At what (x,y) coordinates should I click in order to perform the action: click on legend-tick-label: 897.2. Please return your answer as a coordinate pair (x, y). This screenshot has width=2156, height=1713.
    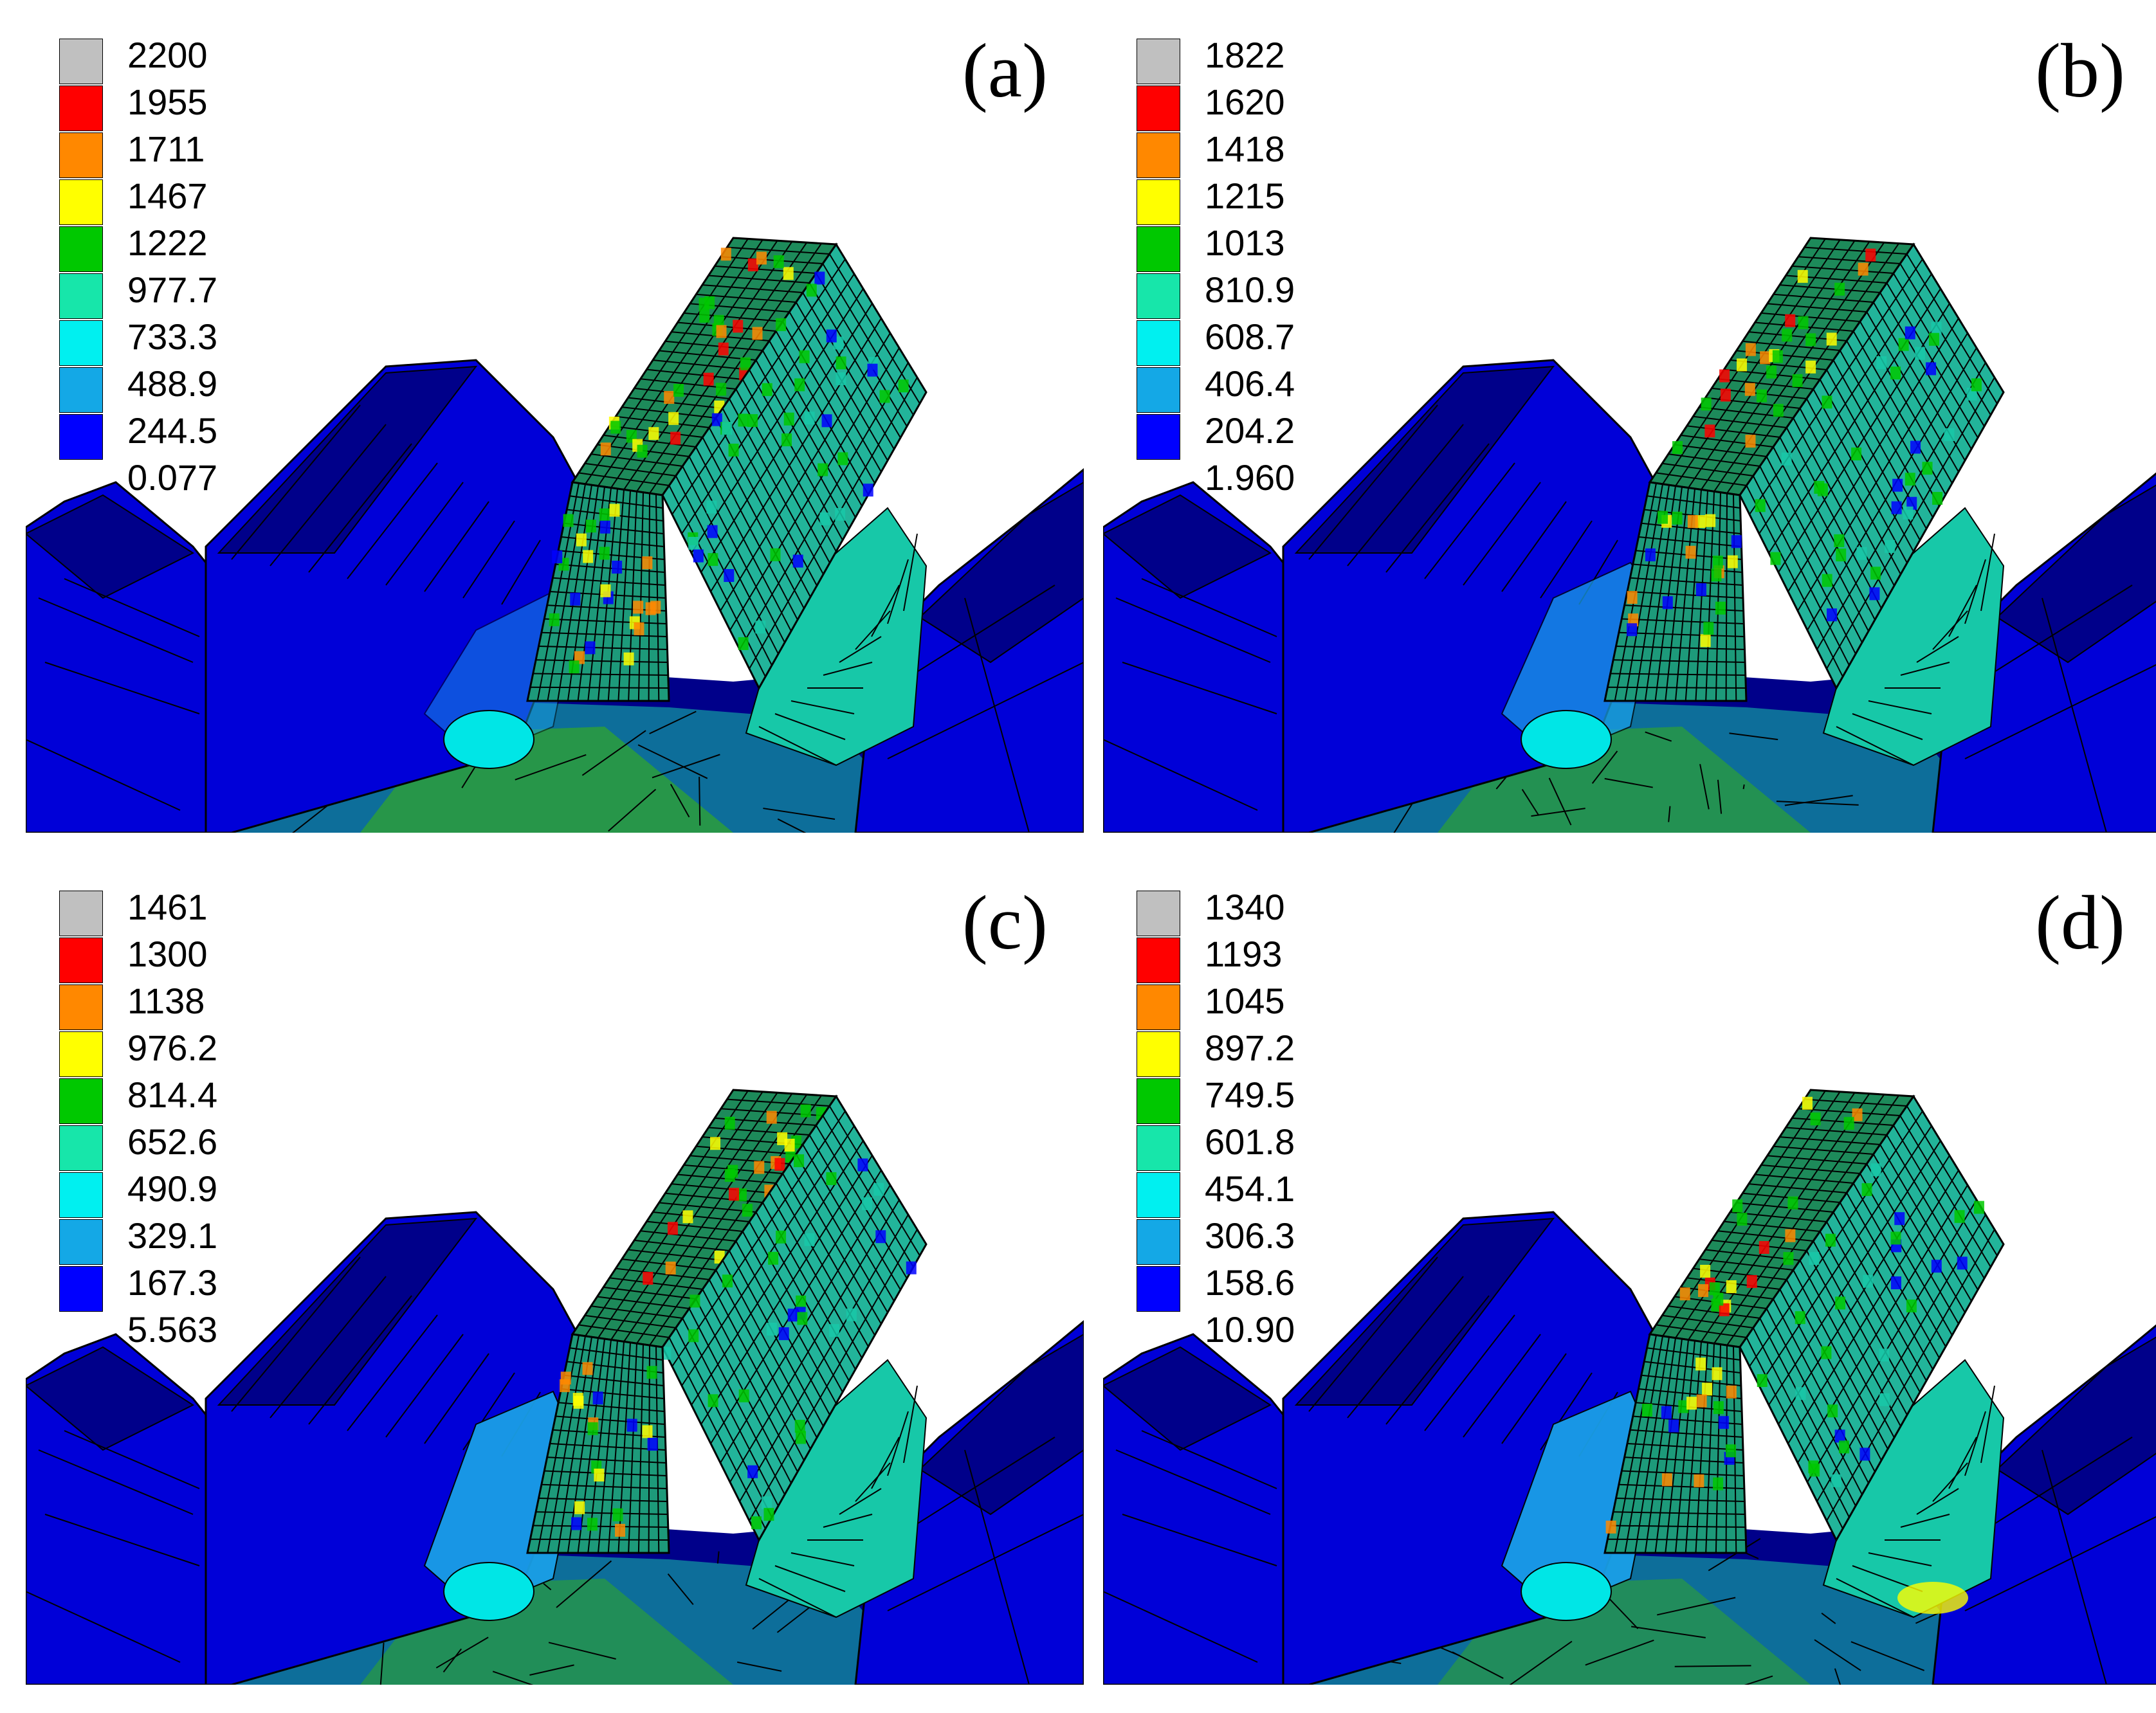
    Looking at the image, I should click on (1250, 1048).